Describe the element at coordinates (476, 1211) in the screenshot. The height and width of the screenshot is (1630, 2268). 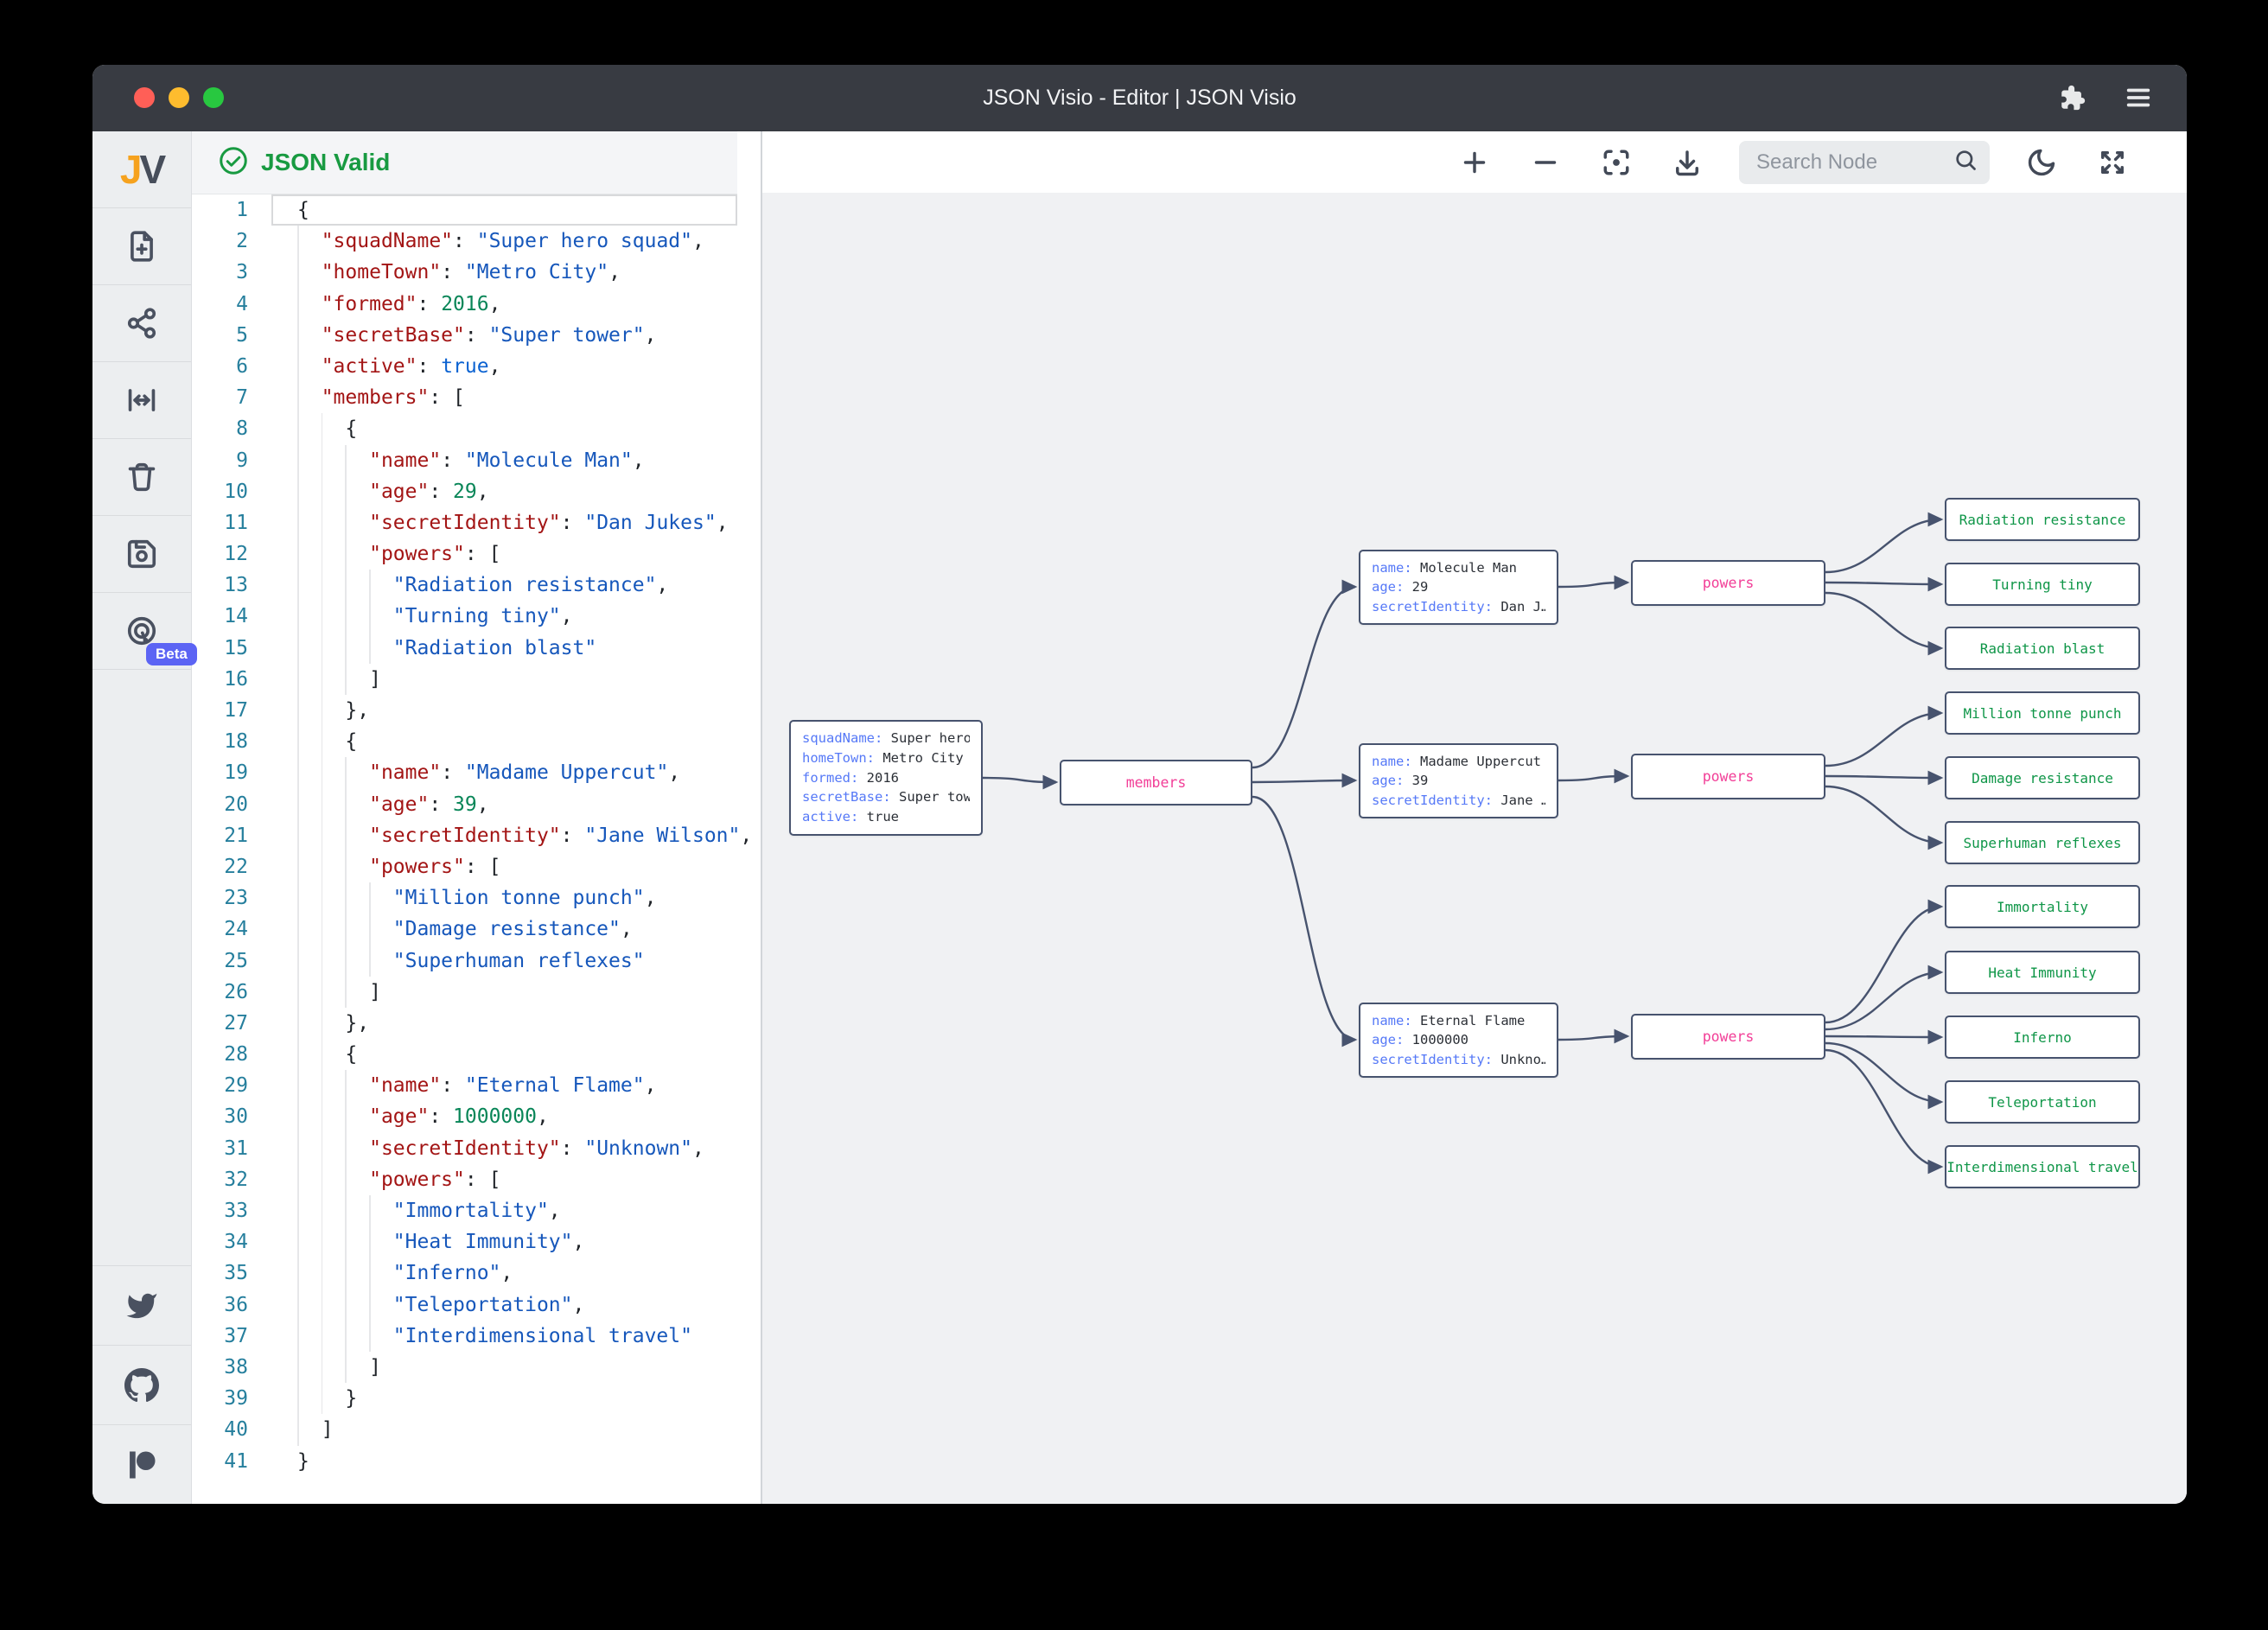
I see `code-line: "Immortality",` at that location.